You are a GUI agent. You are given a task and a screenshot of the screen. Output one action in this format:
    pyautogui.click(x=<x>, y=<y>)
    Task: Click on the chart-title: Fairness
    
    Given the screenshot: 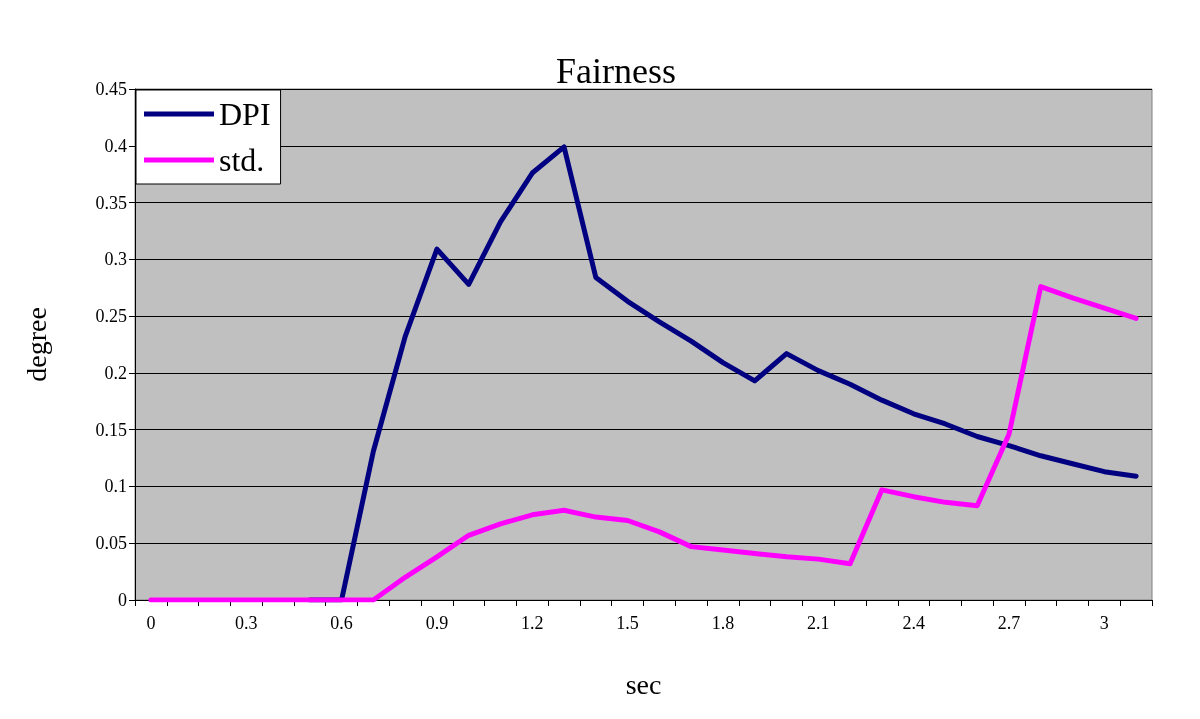 What is the action you would take?
    pyautogui.click(x=616, y=71)
    